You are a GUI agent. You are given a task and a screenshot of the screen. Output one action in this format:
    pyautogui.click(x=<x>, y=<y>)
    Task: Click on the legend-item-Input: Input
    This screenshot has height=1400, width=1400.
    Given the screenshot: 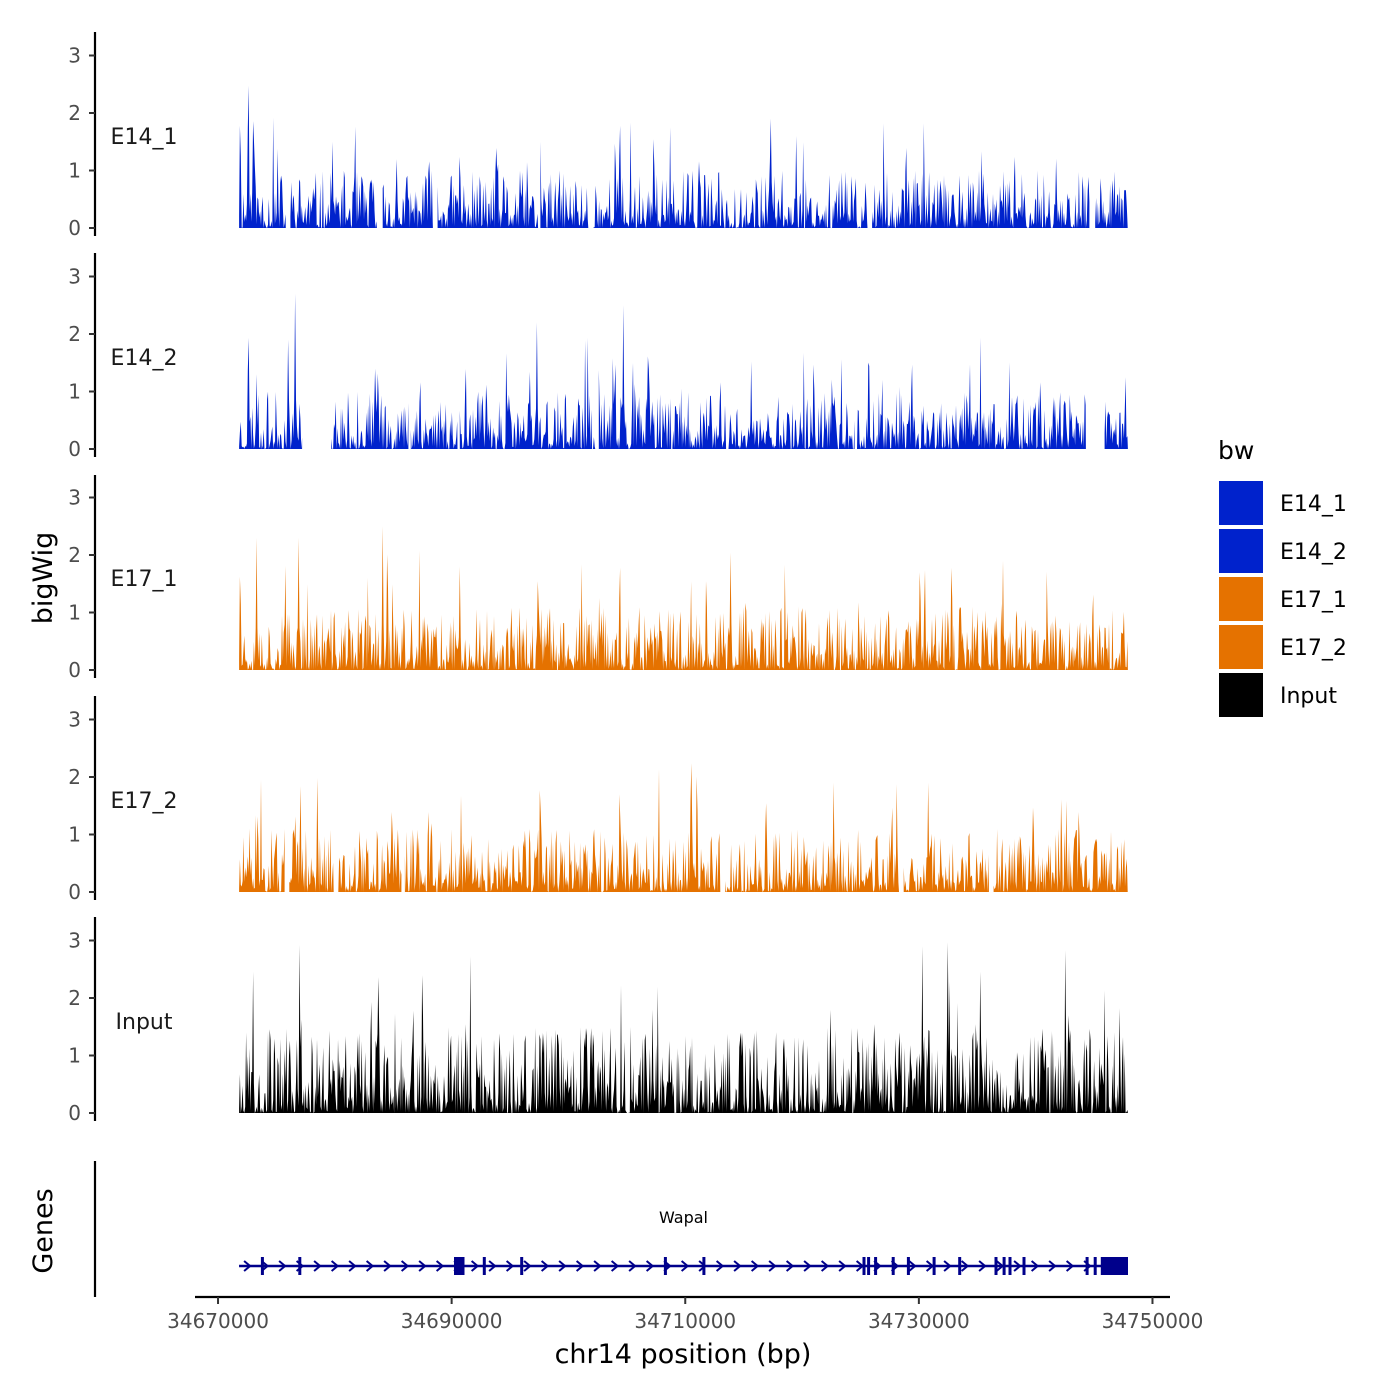 What is the action you would take?
    pyautogui.click(x=1278, y=695)
    